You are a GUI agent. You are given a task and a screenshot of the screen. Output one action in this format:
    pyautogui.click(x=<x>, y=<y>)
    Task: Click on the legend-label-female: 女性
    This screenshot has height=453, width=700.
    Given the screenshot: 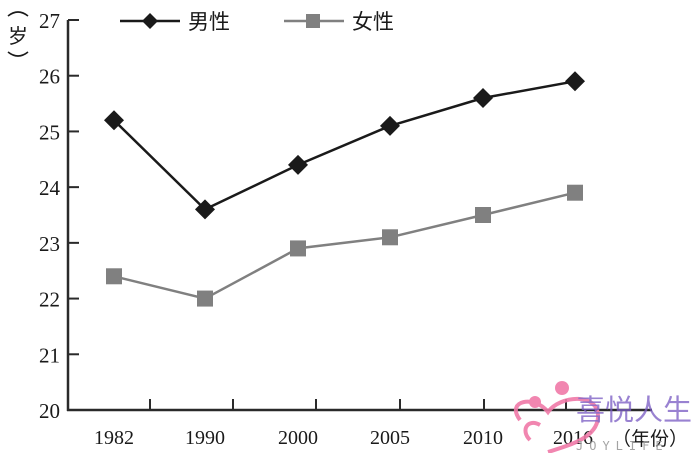 What is the action you would take?
    pyautogui.click(x=373, y=22)
    